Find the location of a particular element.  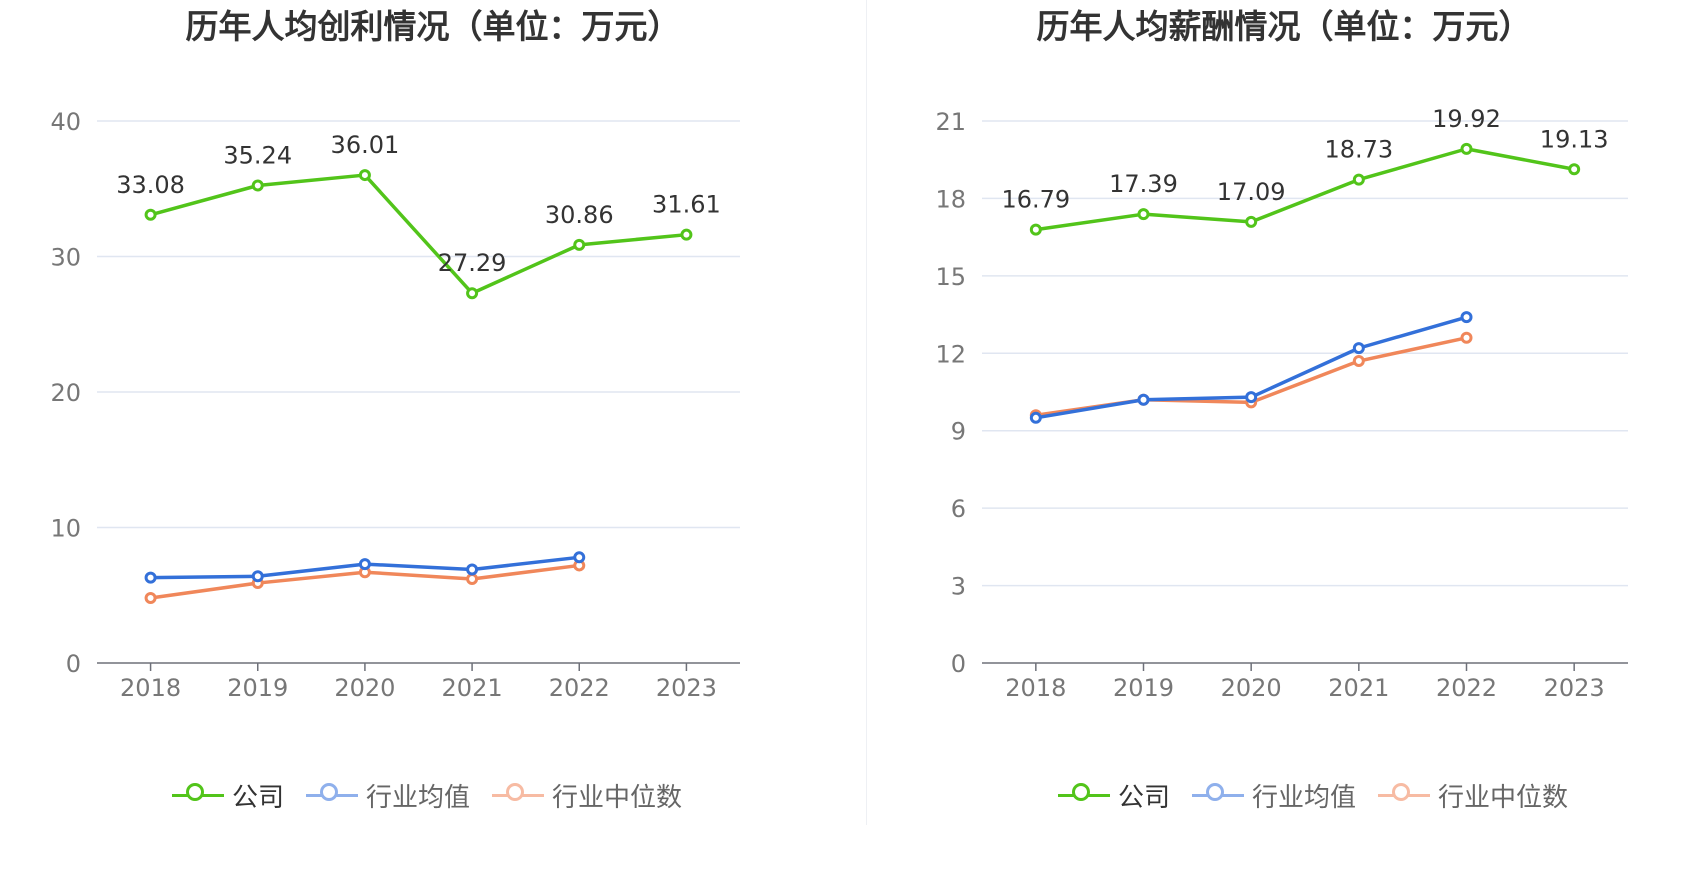

y-tick-label: 3 is located at coordinates (958, 587).